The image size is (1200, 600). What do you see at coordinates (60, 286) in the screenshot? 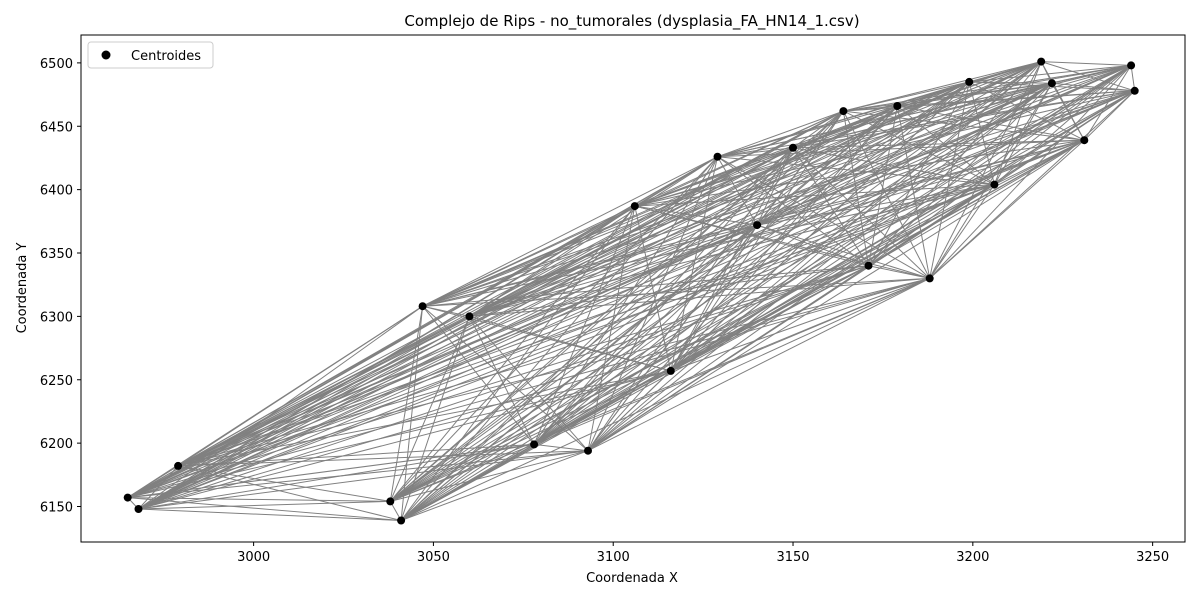
I see `y-axis-ticks: 6150 6200 6250 6300 6350 6400 6450 6500` at bounding box center [60, 286].